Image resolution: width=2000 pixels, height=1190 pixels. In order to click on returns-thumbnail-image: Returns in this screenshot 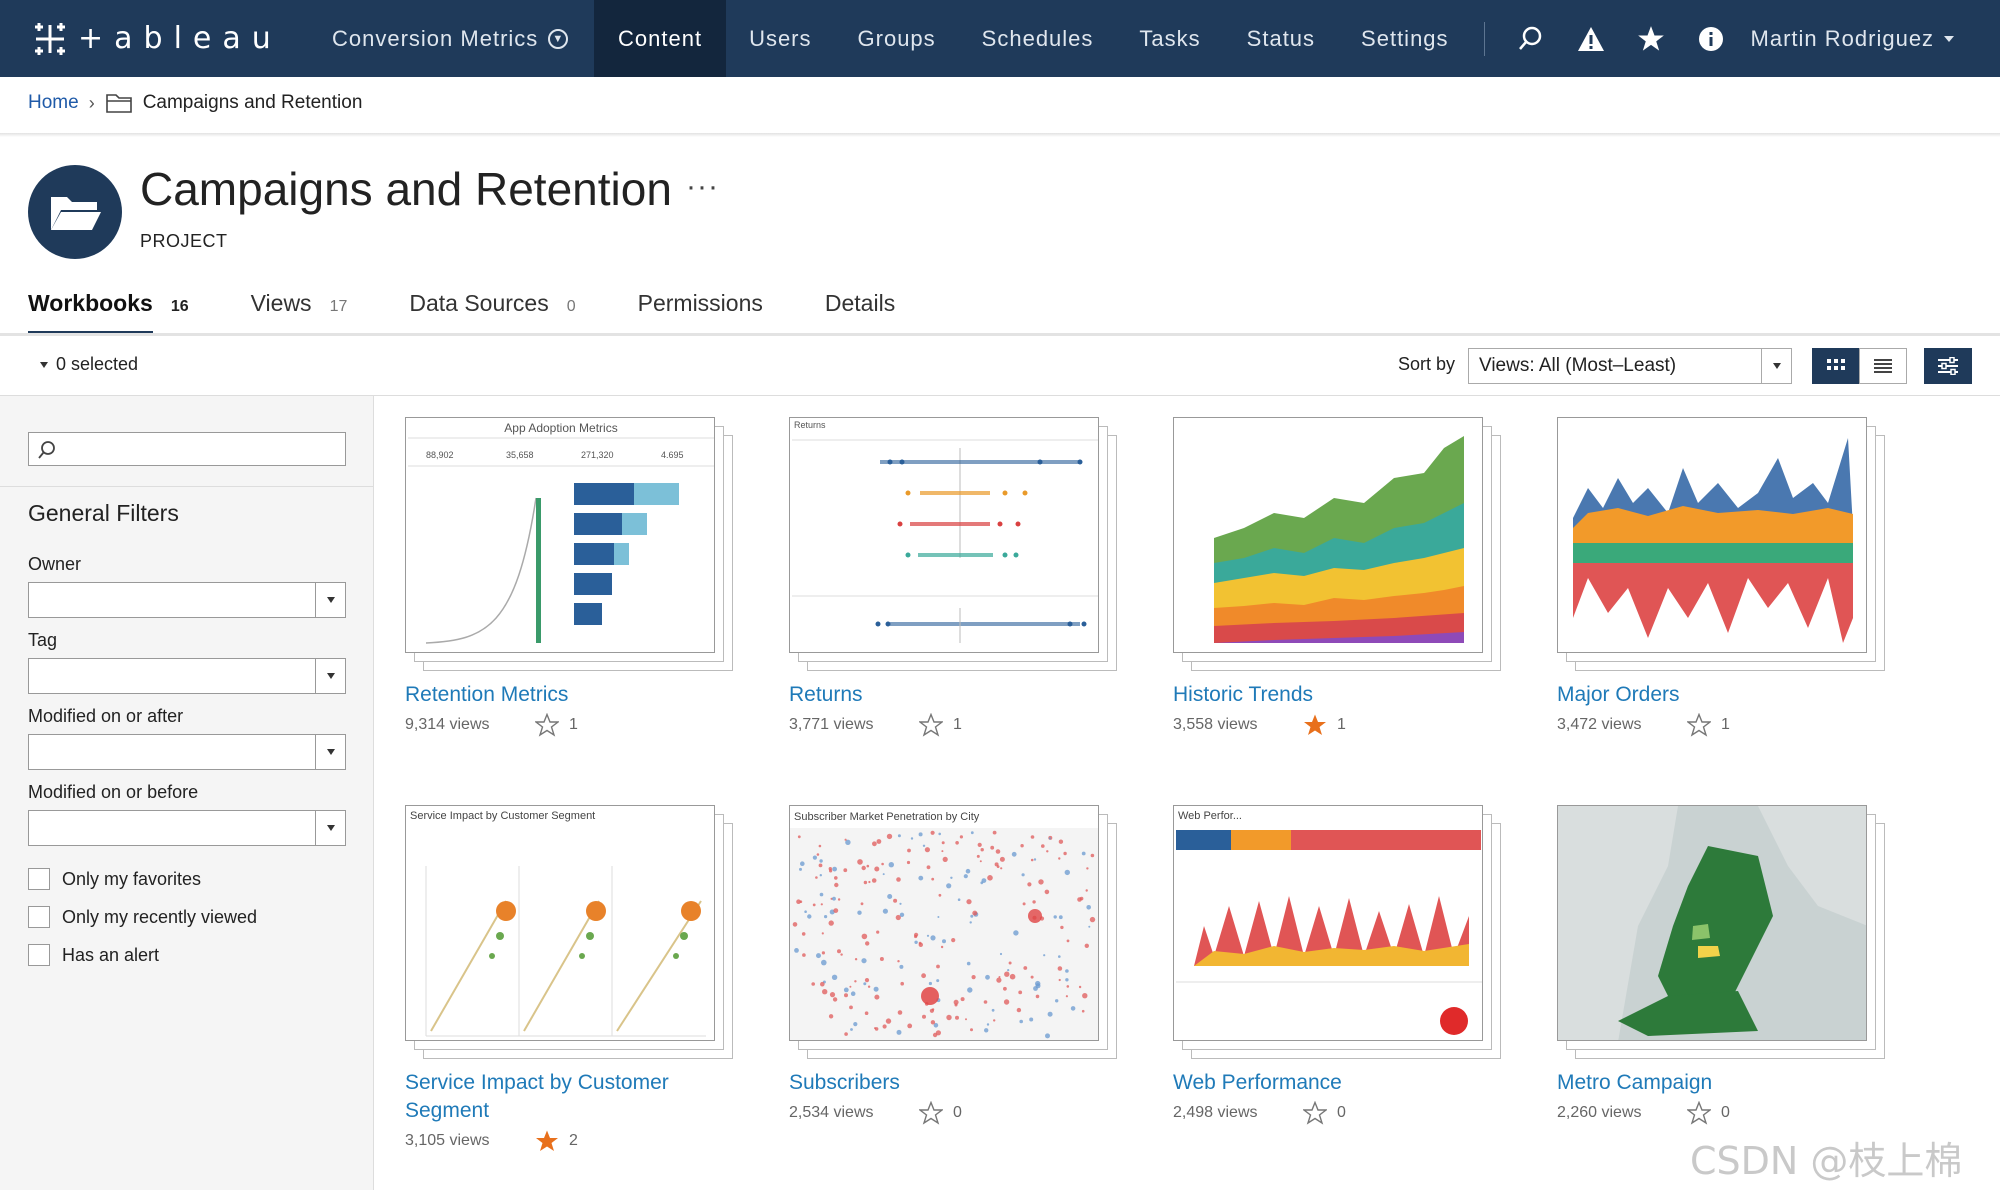, I will do `click(945, 531)`.